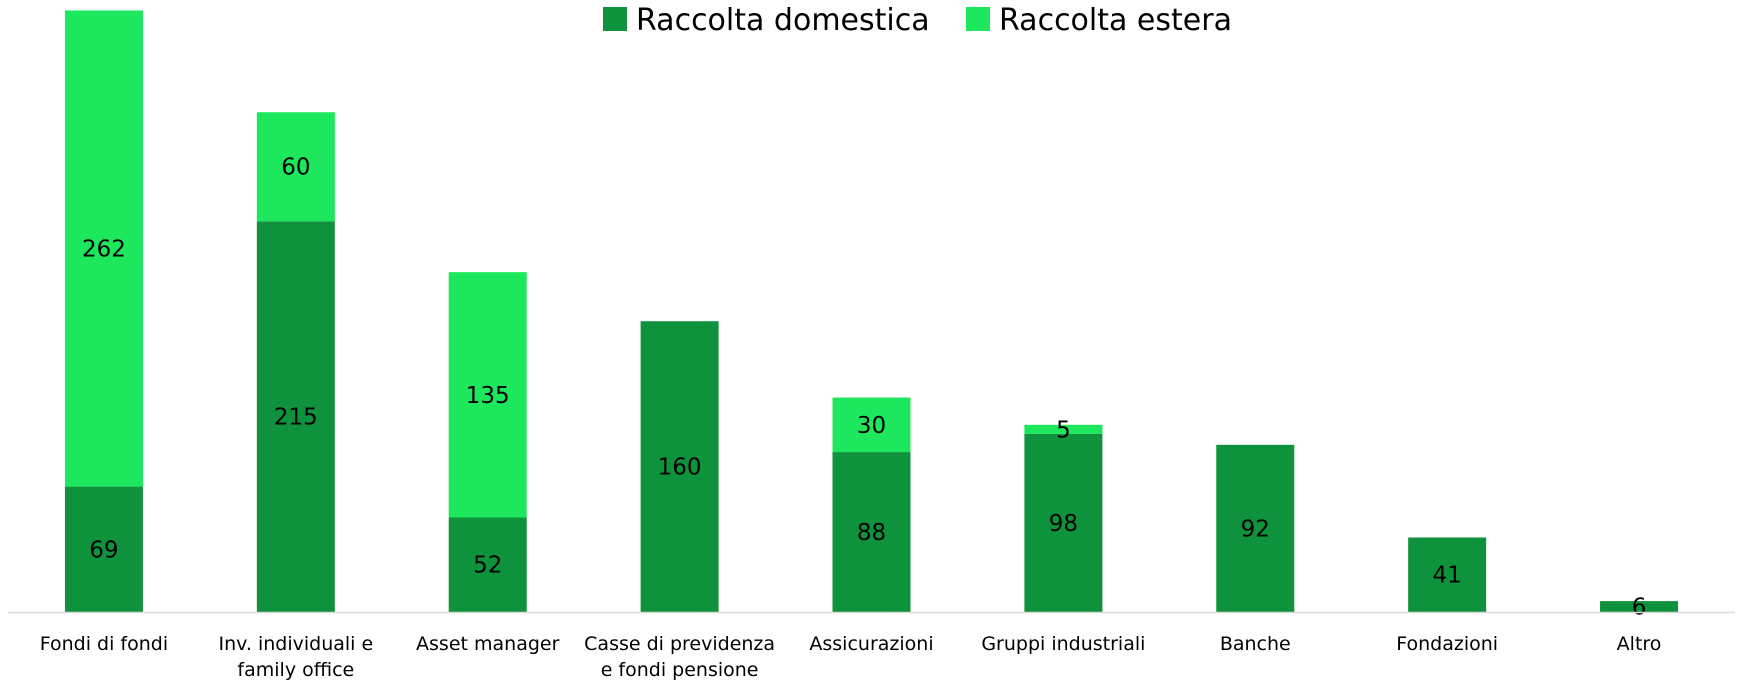 This screenshot has height=688, width=1743. What do you see at coordinates (1255, 644) in the screenshot?
I see `category-label-6: Banche` at bounding box center [1255, 644].